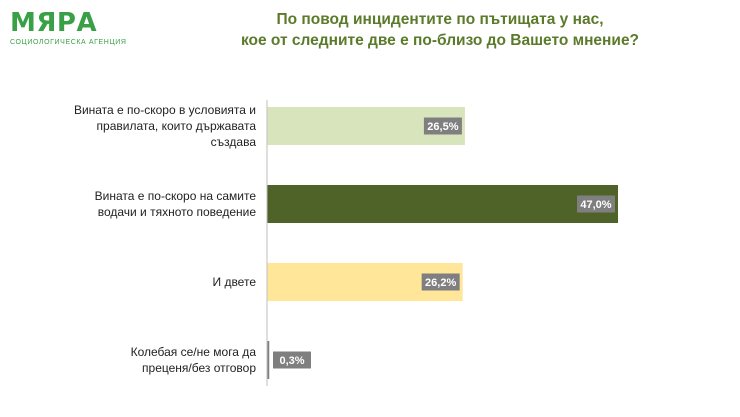 The width and height of the screenshot is (740, 417). What do you see at coordinates (194, 352) in the screenshot?
I see `category-label-line: Колебая се/не мога да` at bounding box center [194, 352].